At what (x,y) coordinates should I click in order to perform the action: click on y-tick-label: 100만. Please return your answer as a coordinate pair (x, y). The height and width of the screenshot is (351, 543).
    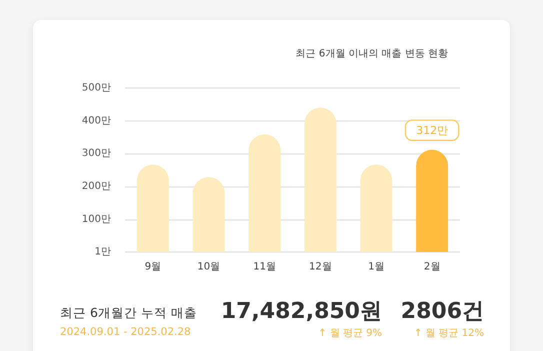
    Looking at the image, I should click on (96, 219).